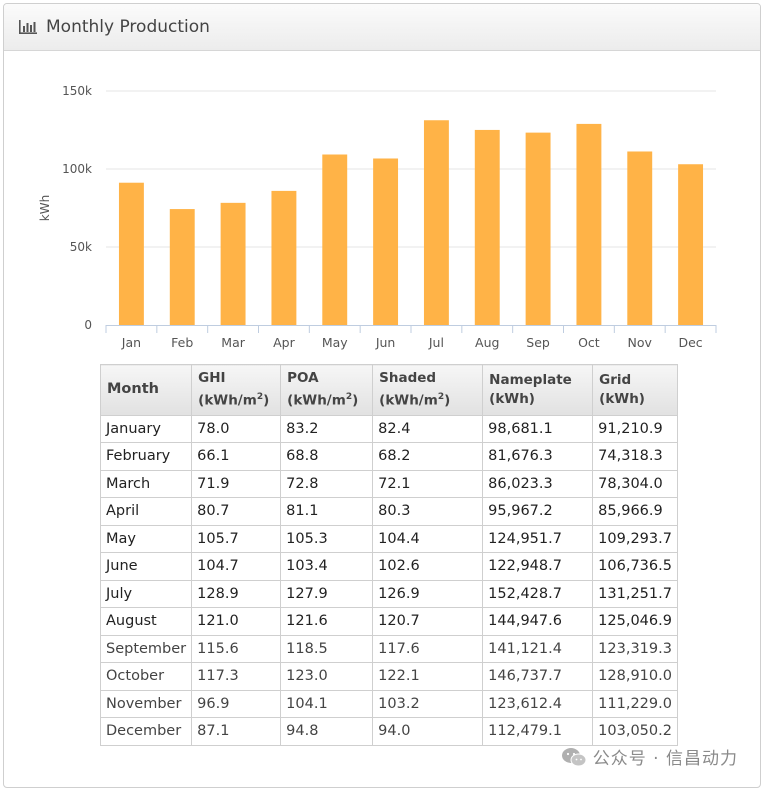 The image size is (766, 793). What do you see at coordinates (635, 648) in the screenshot?
I see `table-cell: 123,319.3` at bounding box center [635, 648].